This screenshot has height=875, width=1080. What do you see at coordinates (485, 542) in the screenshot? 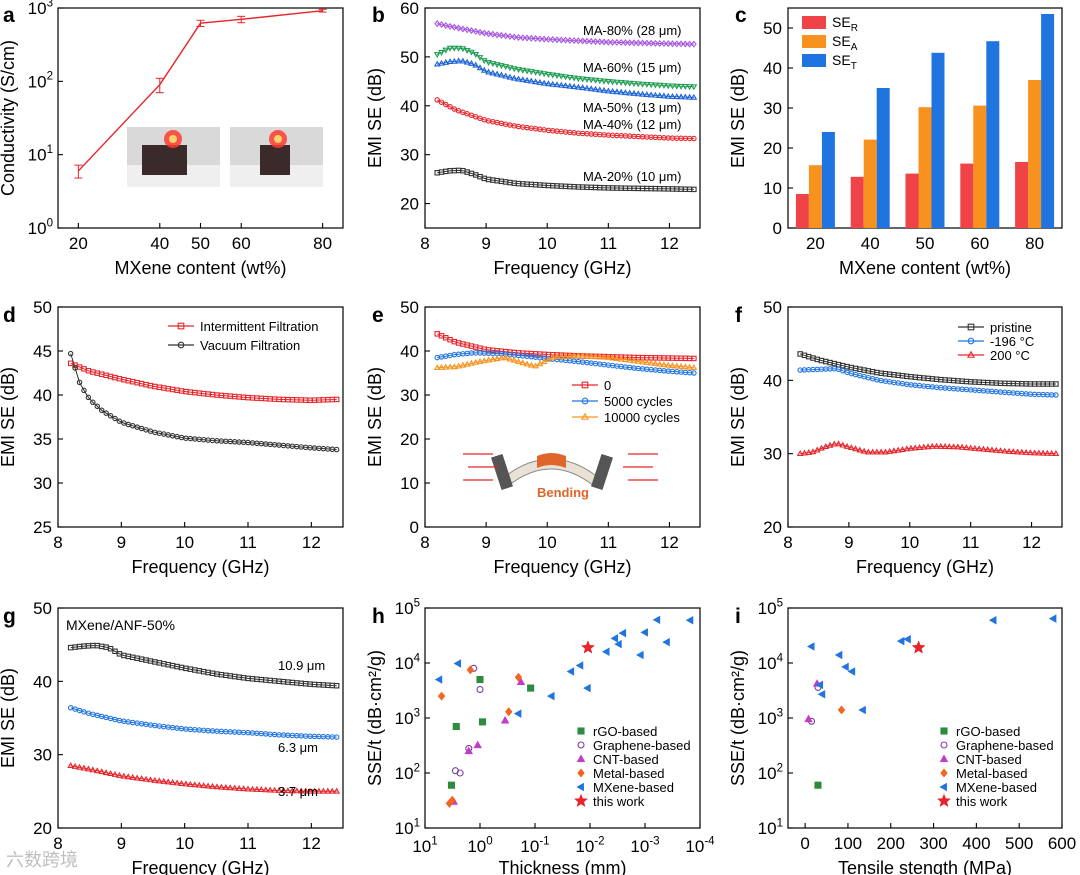
I see `x-tick-label: 9` at bounding box center [485, 542].